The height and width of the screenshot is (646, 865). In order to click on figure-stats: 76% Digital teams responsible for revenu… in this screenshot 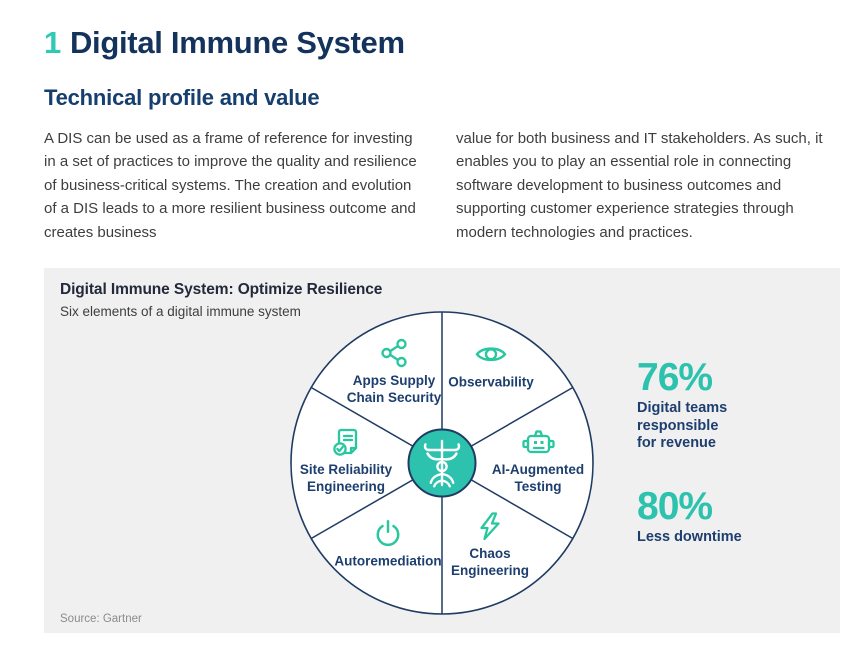, I will do `click(712, 451)`.